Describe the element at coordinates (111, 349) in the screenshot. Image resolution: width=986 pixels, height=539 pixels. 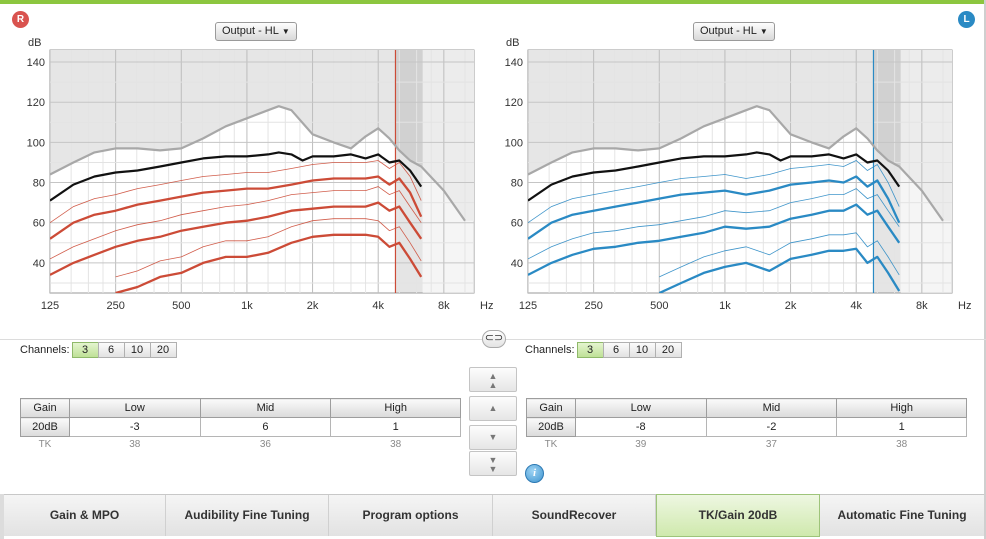
I see `right-channel-6-button: 6` at that location.